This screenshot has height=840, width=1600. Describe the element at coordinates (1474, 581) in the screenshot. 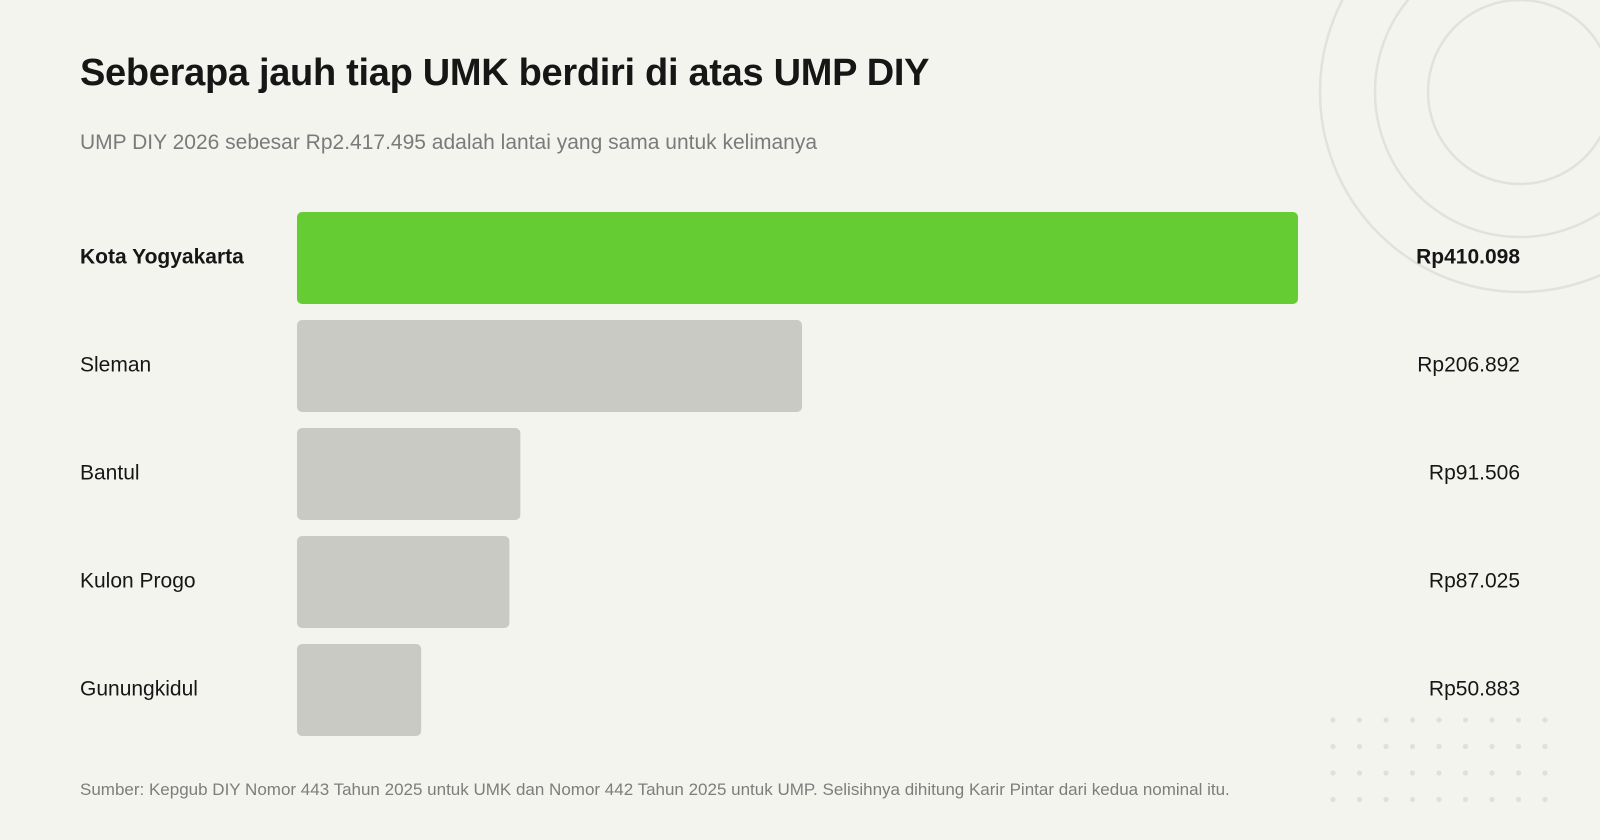

I see `value-label: Rp87.025` at that location.